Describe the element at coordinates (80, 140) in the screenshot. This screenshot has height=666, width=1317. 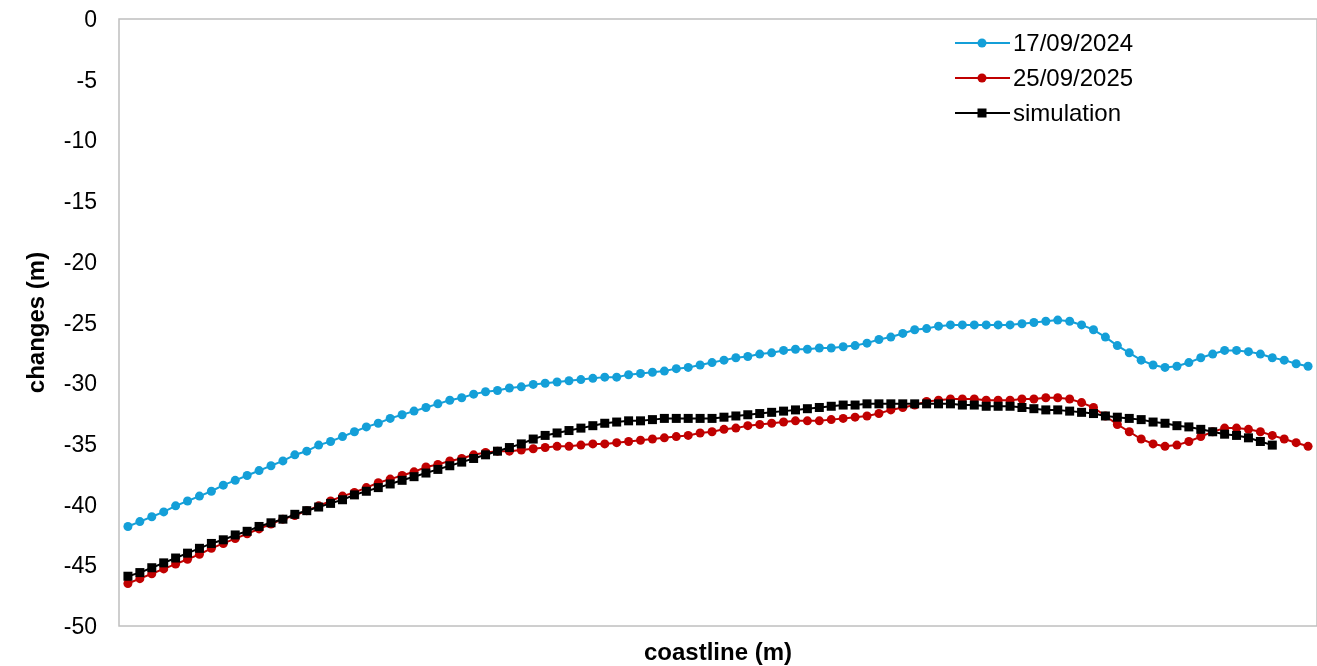
I see `y-tick-label: -10` at that location.